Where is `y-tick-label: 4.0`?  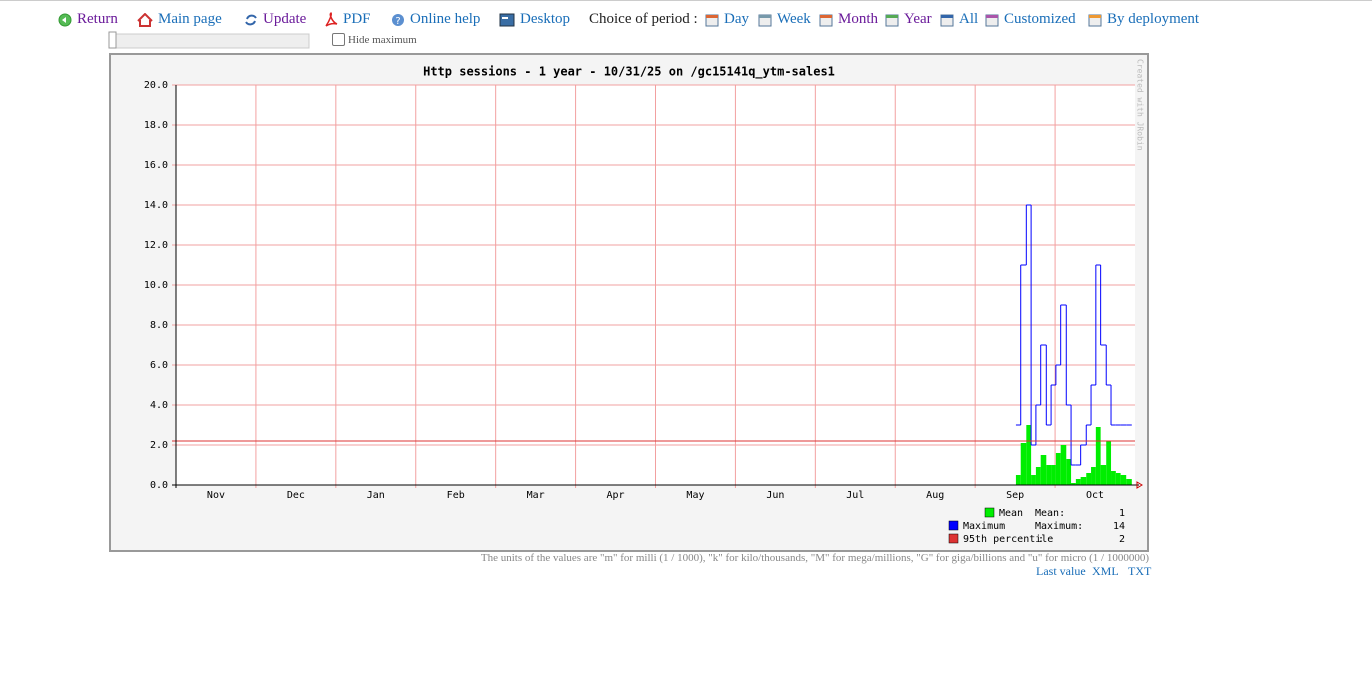
y-tick-label: 4.0 is located at coordinates (159, 405).